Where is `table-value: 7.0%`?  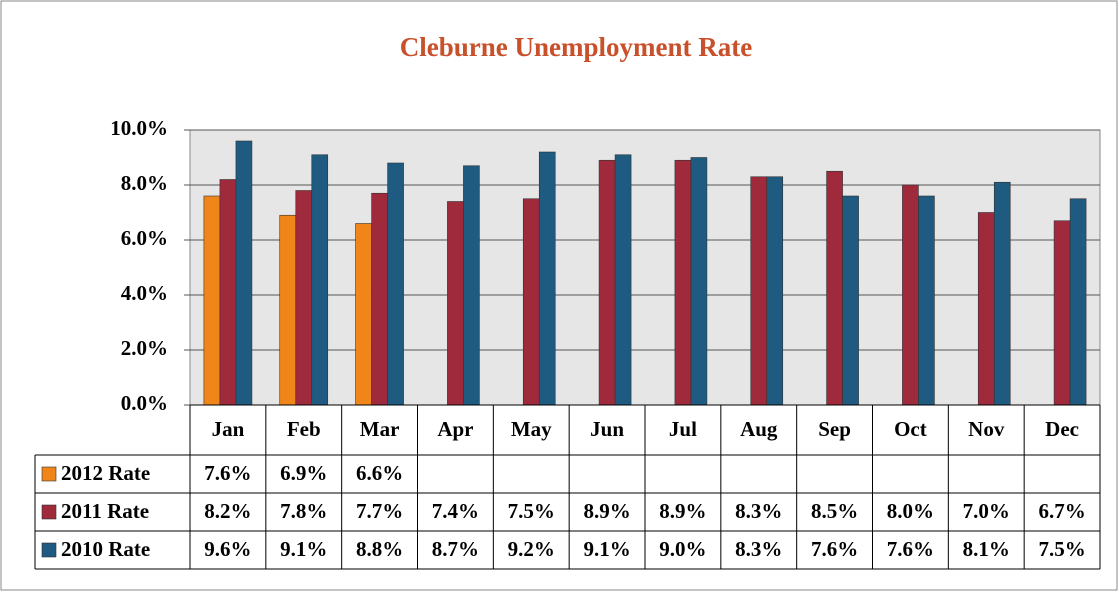 table-value: 7.0% is located at coordinates (986, 511).